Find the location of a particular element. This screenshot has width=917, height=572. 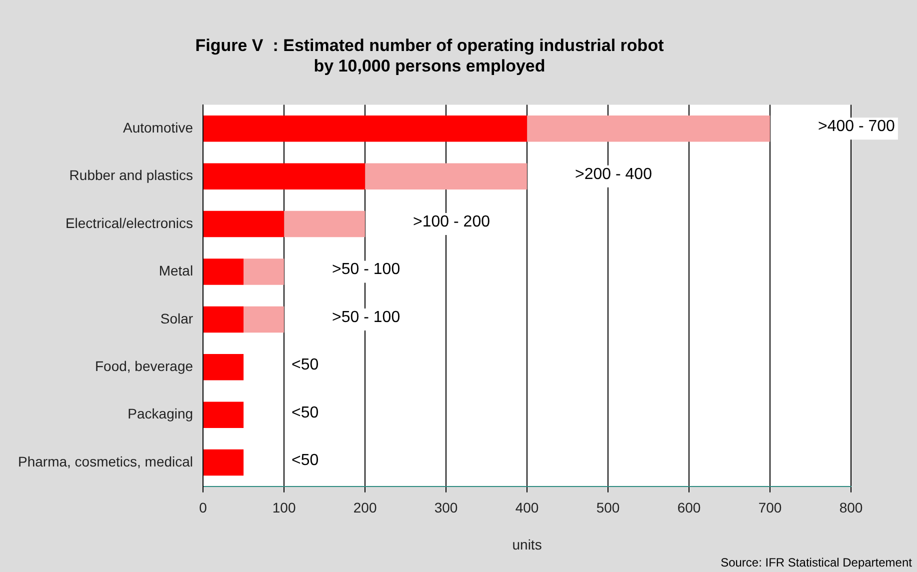

x-tick-label: 700 is located at coordinates (770, 508).